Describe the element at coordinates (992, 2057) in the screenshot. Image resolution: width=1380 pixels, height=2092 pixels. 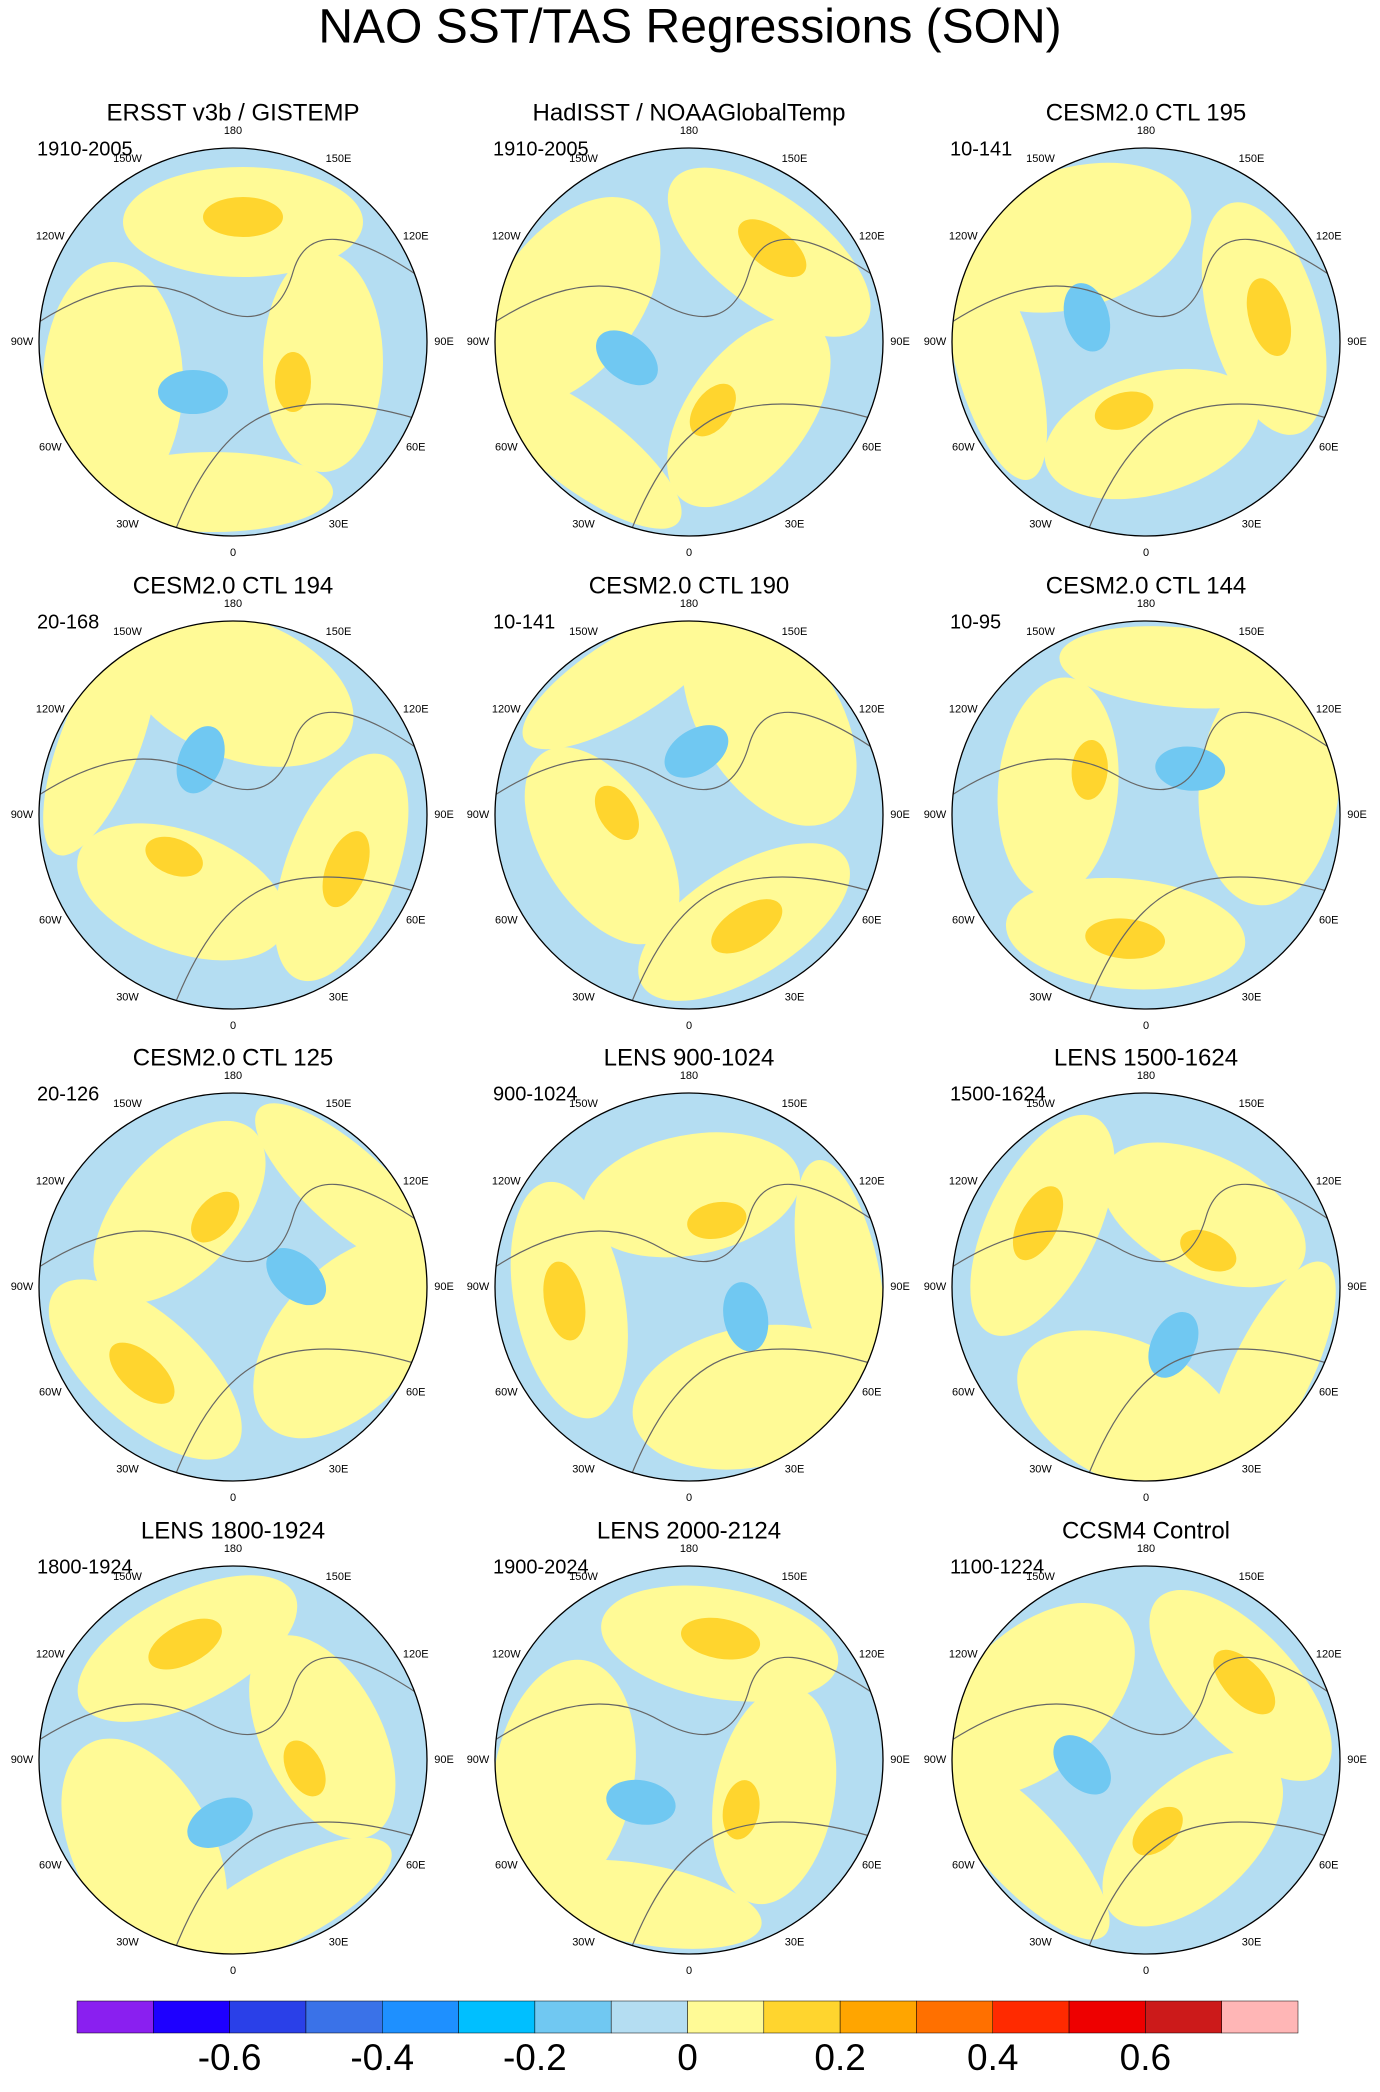
I see `colorbar-tick-label: 0.4` at that location.